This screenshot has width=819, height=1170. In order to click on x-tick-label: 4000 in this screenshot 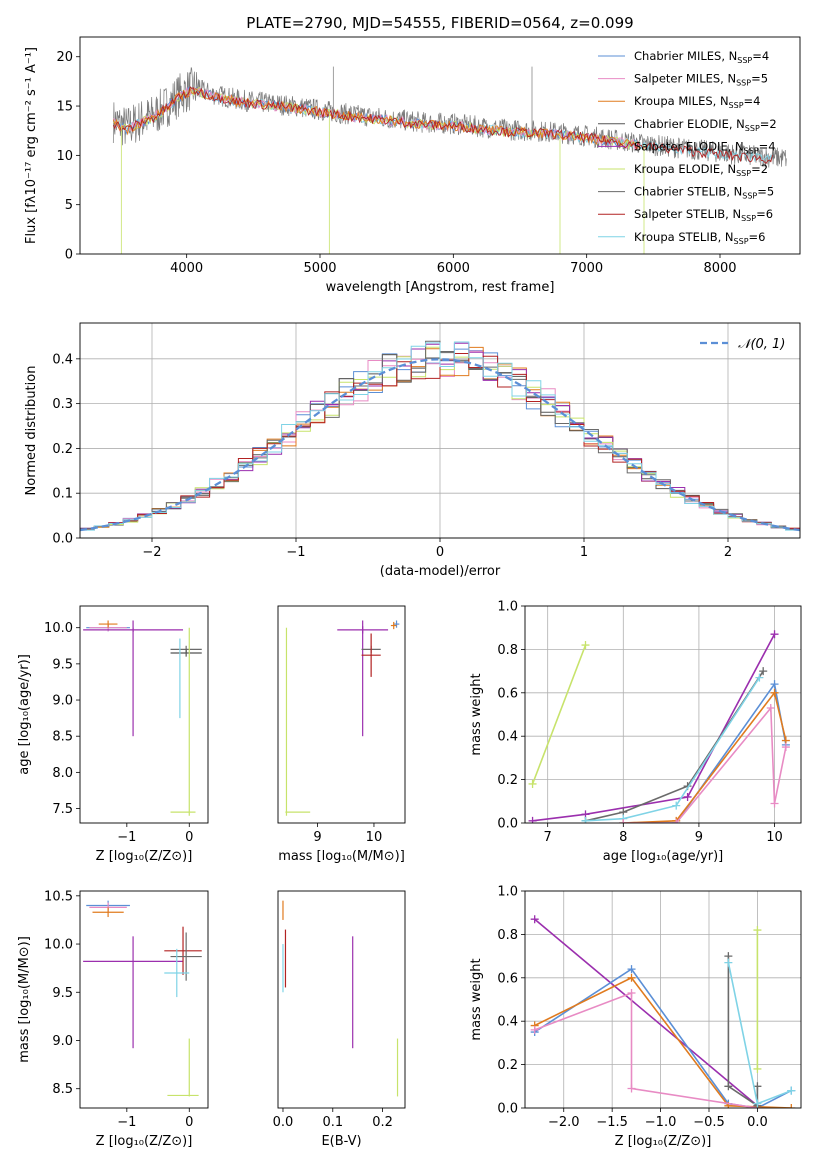, I will do `click(186, 268)`.